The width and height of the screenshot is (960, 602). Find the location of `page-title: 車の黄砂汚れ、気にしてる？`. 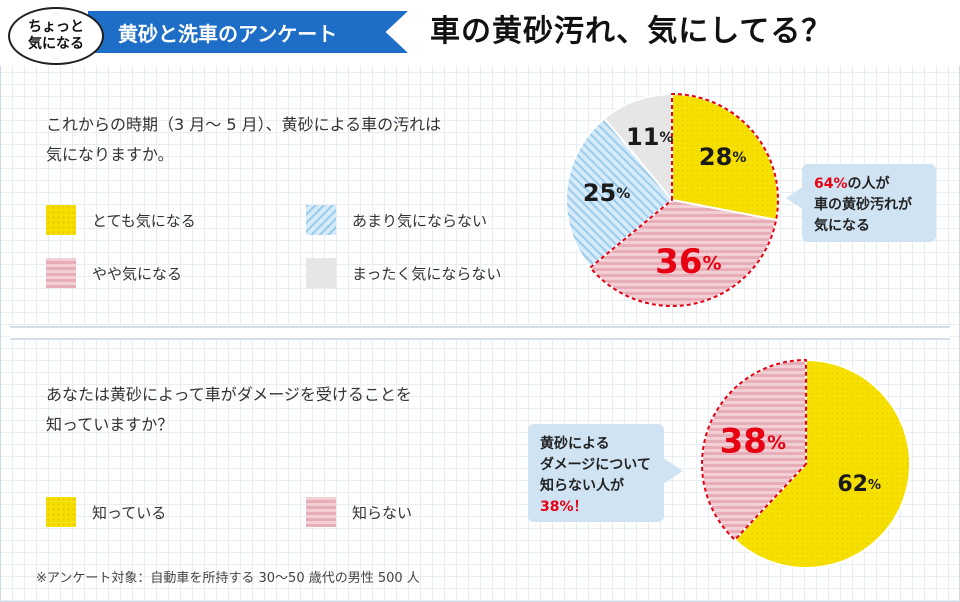

page-title: 車の黄砂汚れ、気にしてる？ is located at coordinates (631, 31).